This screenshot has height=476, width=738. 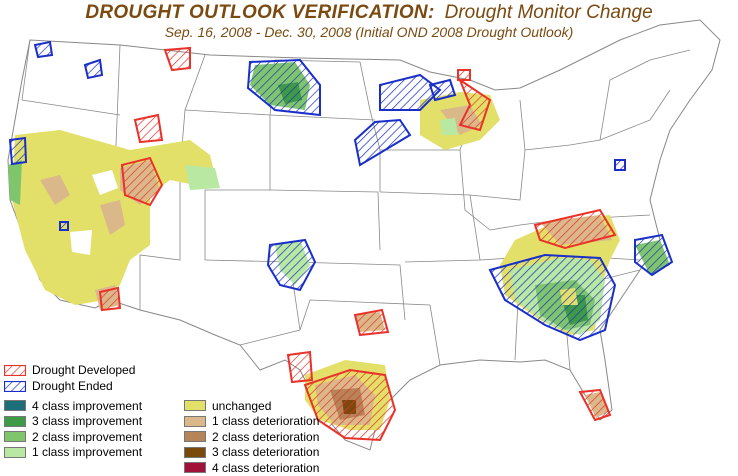 I want to click on legend-label: 4 class deterioration, so click(x=266, y=467).